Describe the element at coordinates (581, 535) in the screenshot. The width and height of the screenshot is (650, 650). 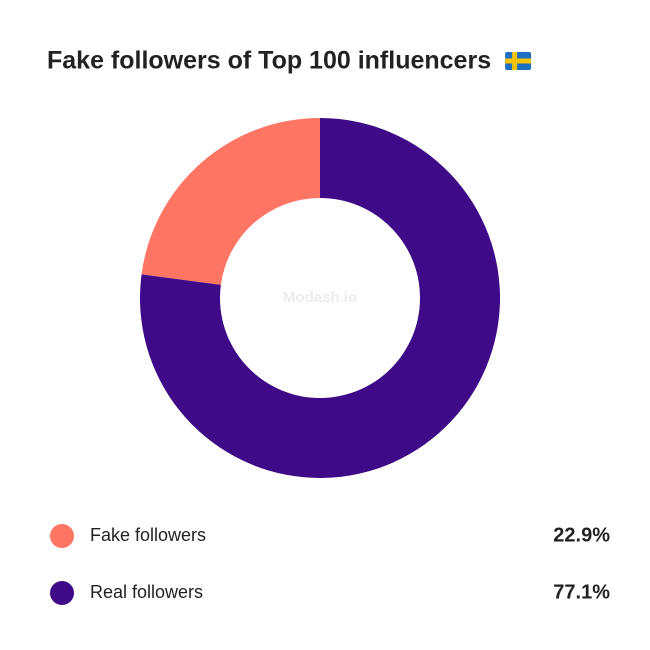
I see `value-label: 22.9%` at that location.